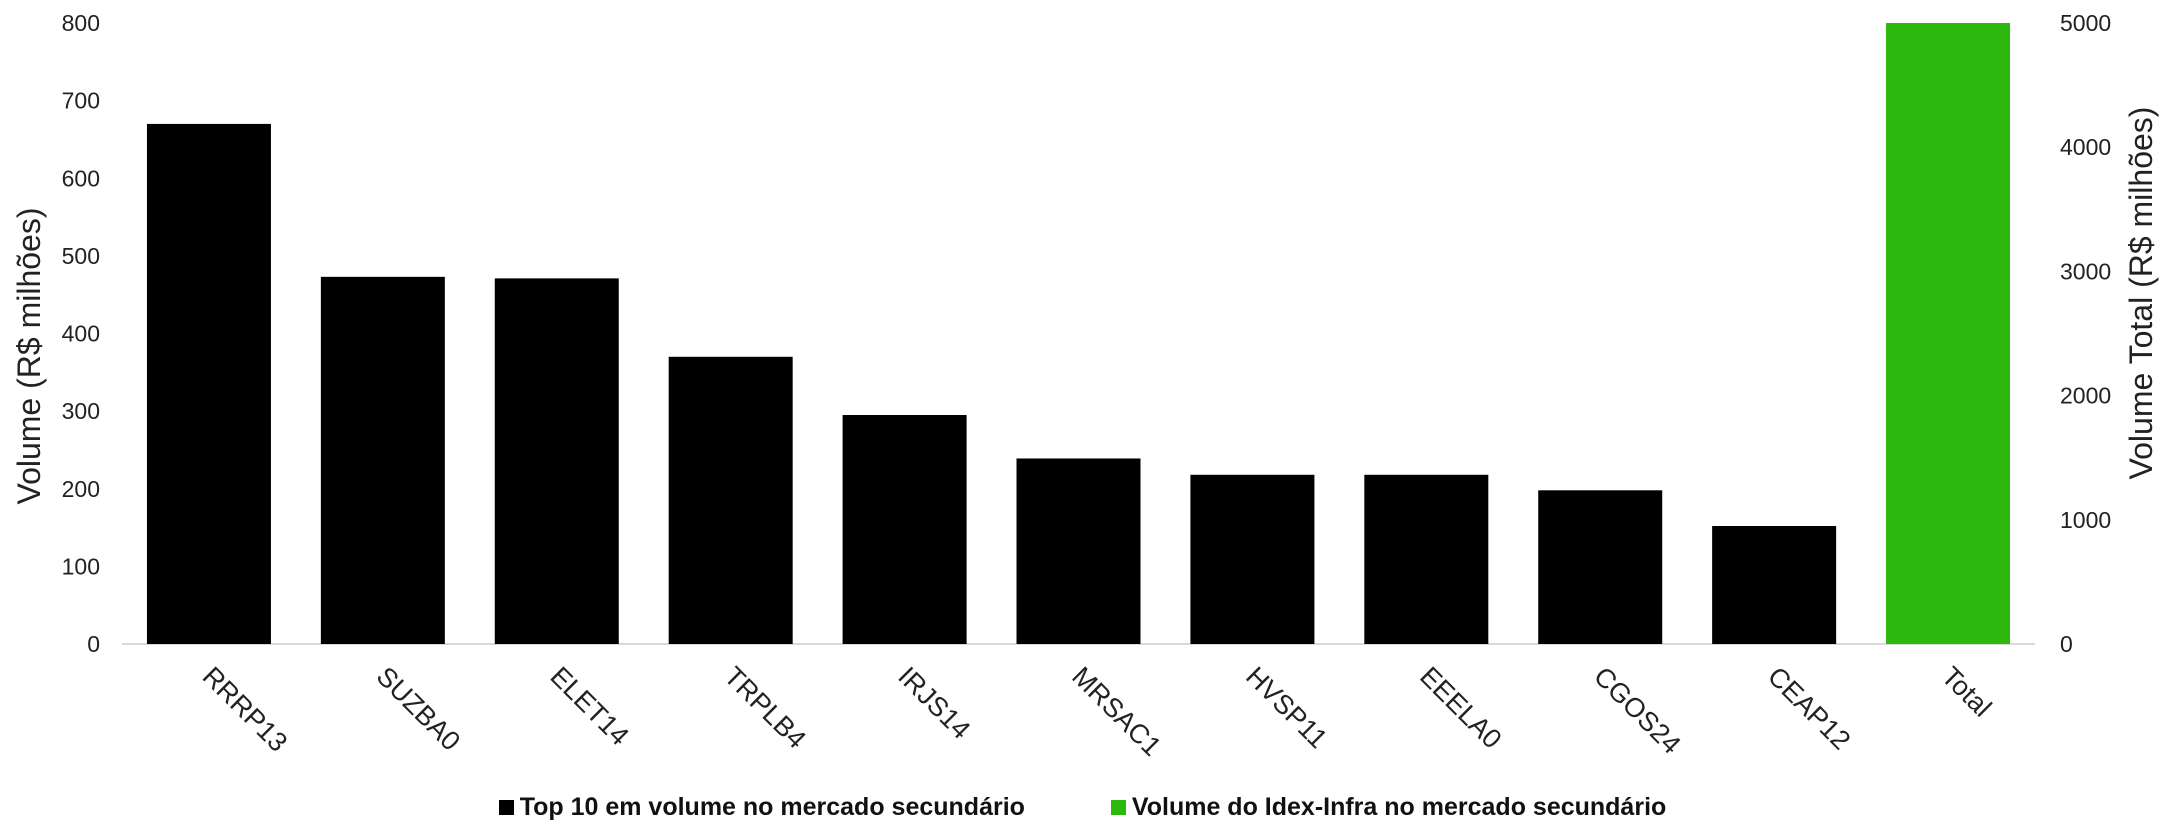 The height and width of the screenshot is (825, 2165). Describe the element at coordinates (730, 500) in the screenshot. I see `bar-trplb4` at that location.